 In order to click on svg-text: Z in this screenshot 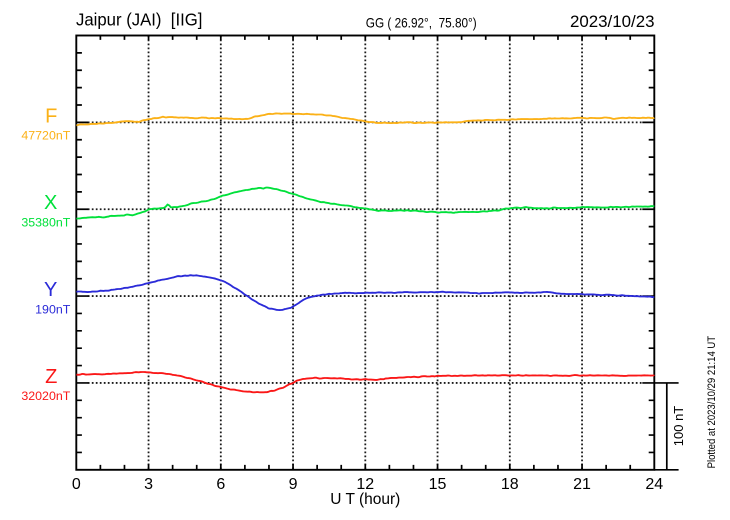, I will do `click(51, 377)`.